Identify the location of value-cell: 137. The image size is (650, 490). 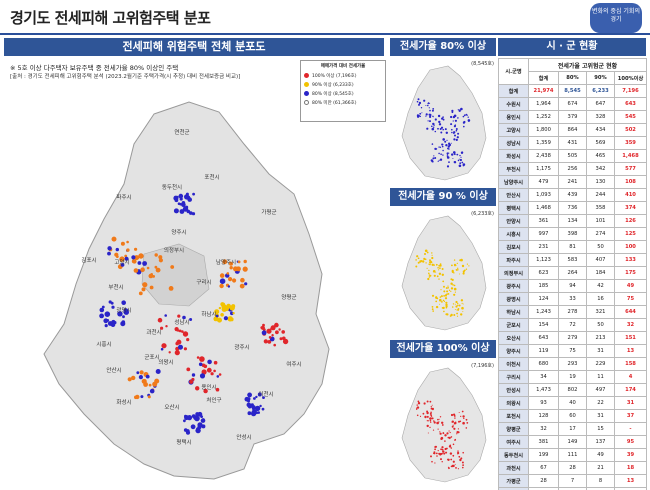
(600, 442).